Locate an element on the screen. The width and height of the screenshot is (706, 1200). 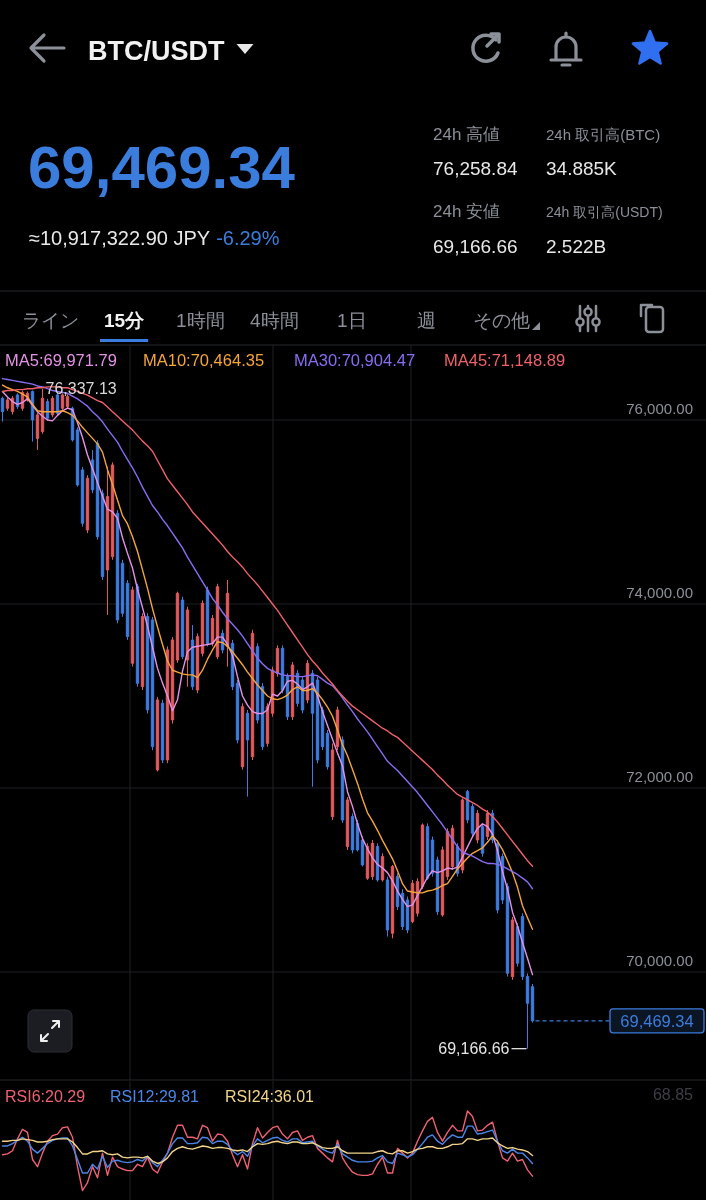
text: 34.885K is located at coordinates (582, 168).